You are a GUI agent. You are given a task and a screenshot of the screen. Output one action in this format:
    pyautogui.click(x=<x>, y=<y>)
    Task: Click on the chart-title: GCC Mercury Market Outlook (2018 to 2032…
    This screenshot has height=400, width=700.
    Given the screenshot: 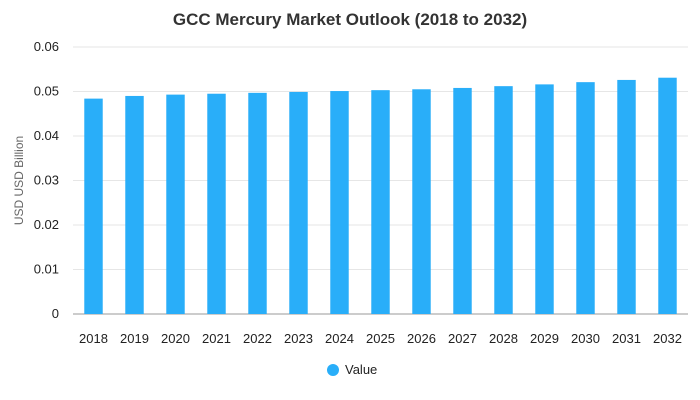 What is the action you would take?
    pyautogui.click(x=350, y=19)
    